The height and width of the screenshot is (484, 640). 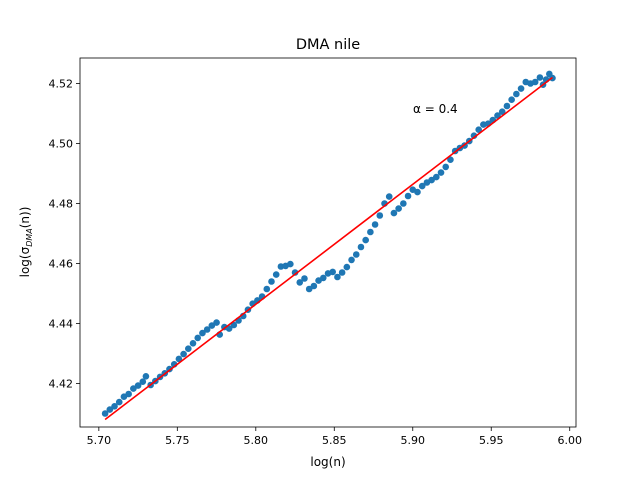 I want to click on y-tick-label: 4.50, so click(x=61, y=144).